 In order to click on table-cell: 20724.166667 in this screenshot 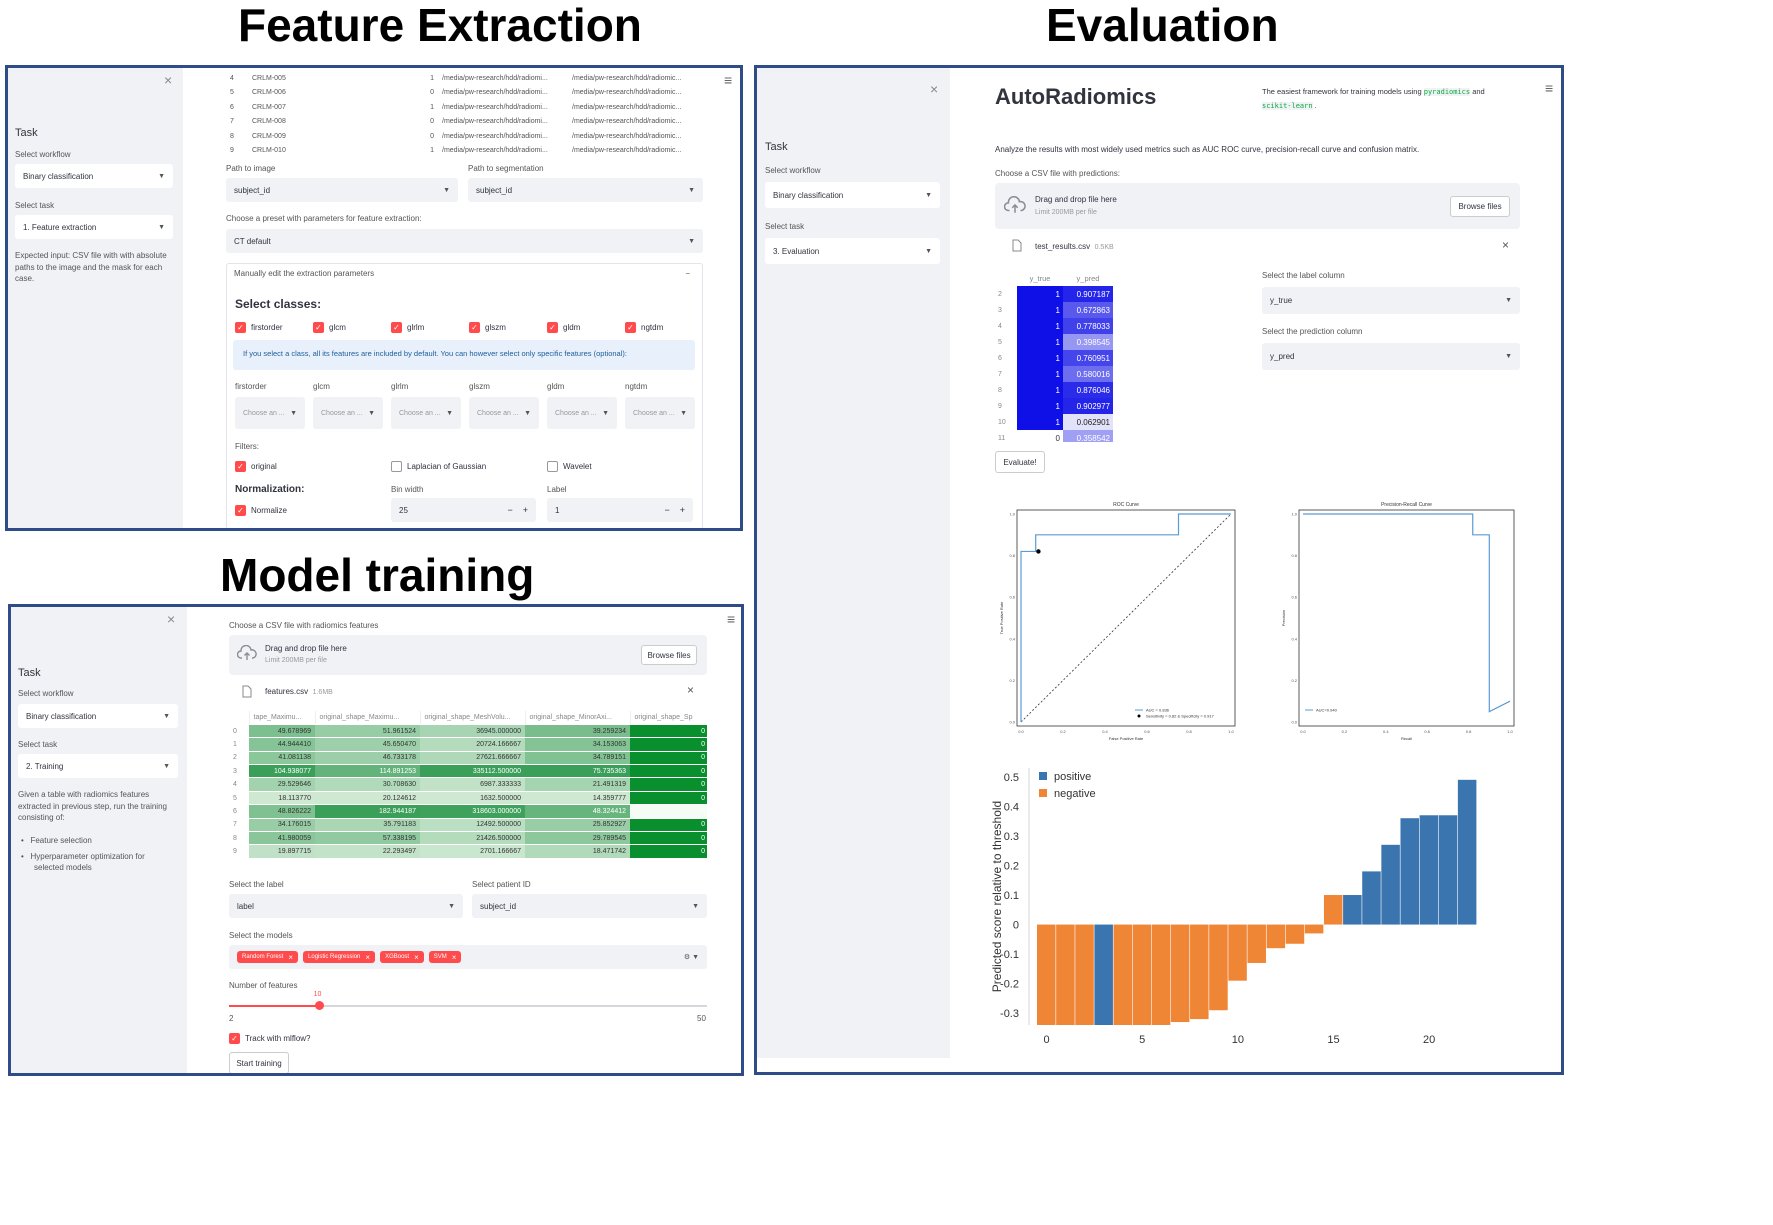, I will do `click(472, 744)`.